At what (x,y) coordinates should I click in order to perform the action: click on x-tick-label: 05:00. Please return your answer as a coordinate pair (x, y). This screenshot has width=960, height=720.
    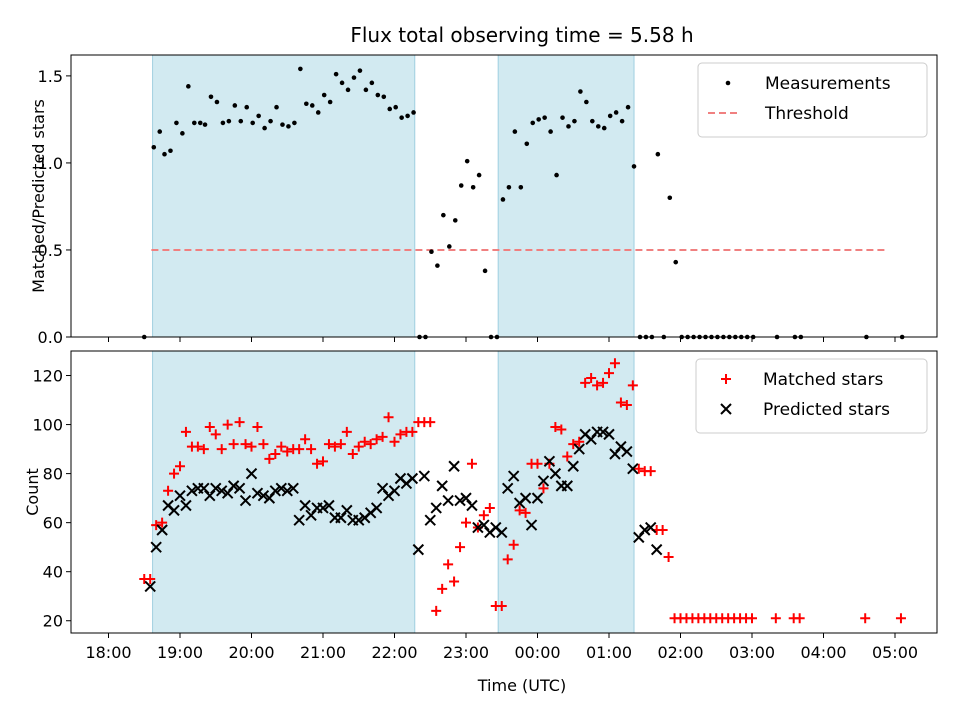
    Looking at the image, I should click on (895, 652).